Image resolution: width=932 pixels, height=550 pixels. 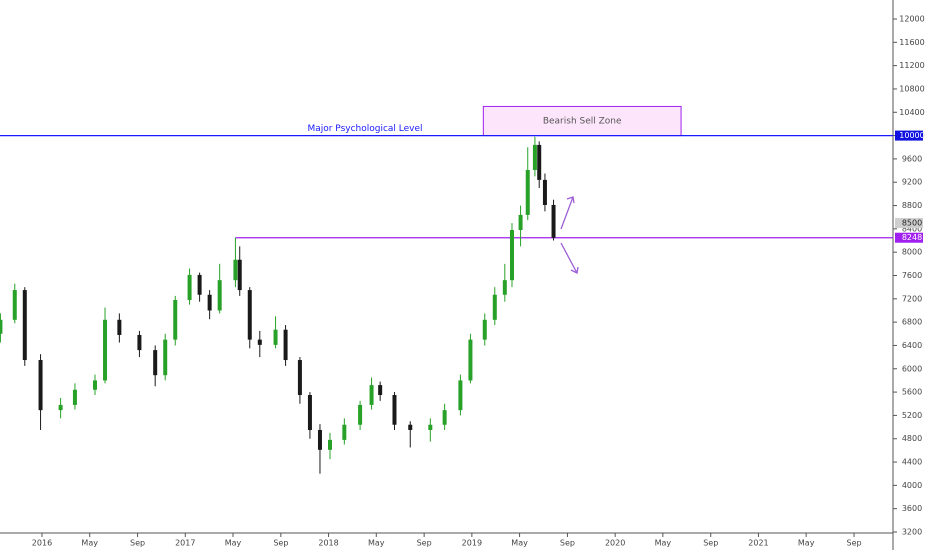 What do you see at coordinates (42, 543) in the screenshot?
I see `x-tick-label: 2016` at bounding box center [42, 543].